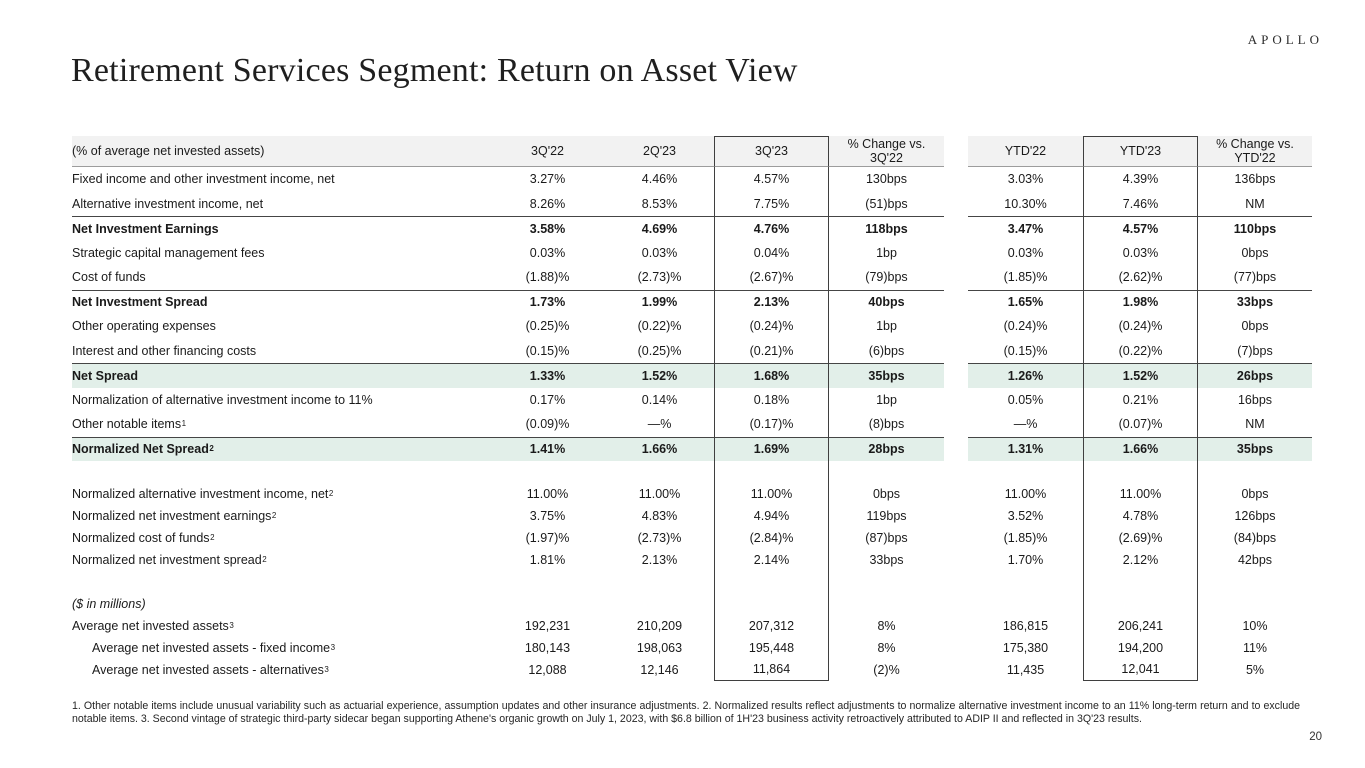  Describe the element at coordinates (1025, 625) in the screenshot. I see `cell-value: 186,815` at that location.